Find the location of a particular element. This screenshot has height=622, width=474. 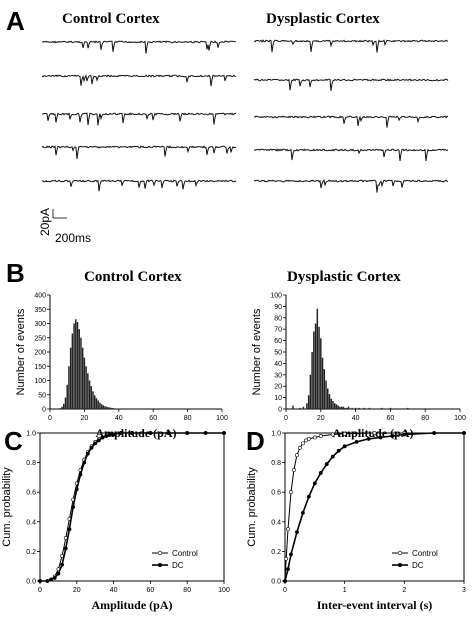

y-tick-label: 40 is located at coordinates (278, 364).